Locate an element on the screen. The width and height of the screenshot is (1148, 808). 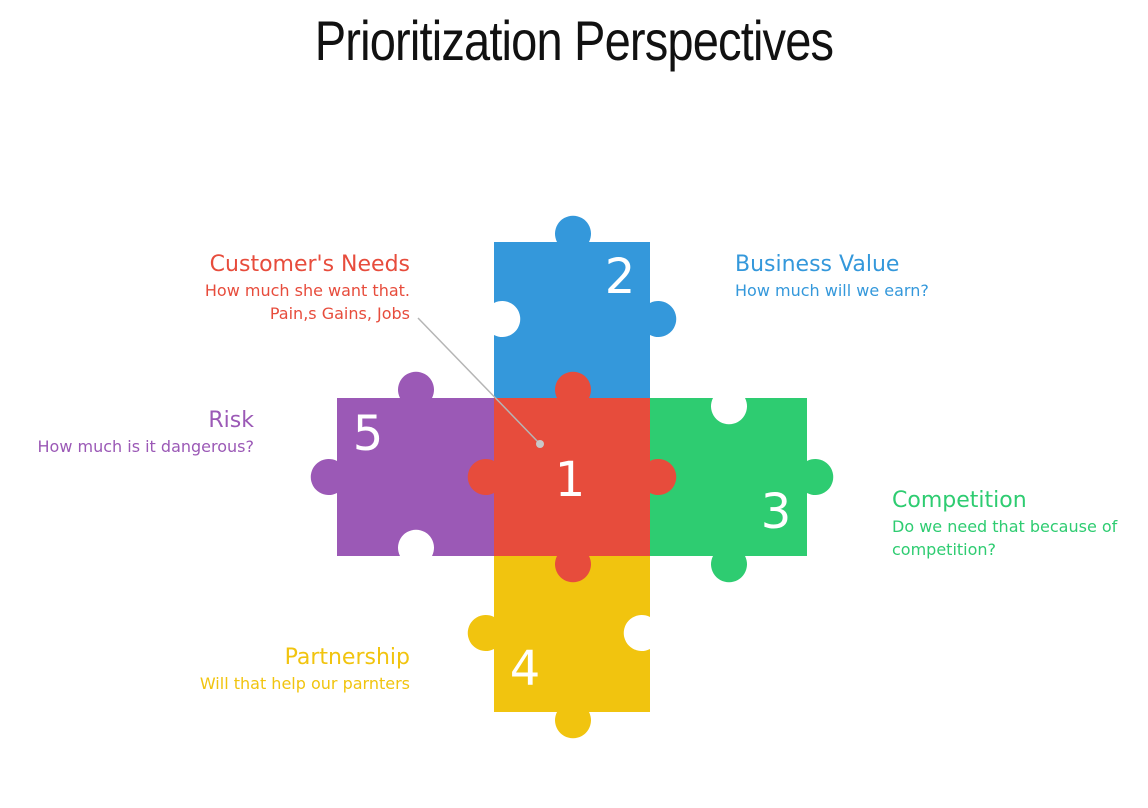
page-title: Prioritization Perspectives is located at coordinates (574, 40).